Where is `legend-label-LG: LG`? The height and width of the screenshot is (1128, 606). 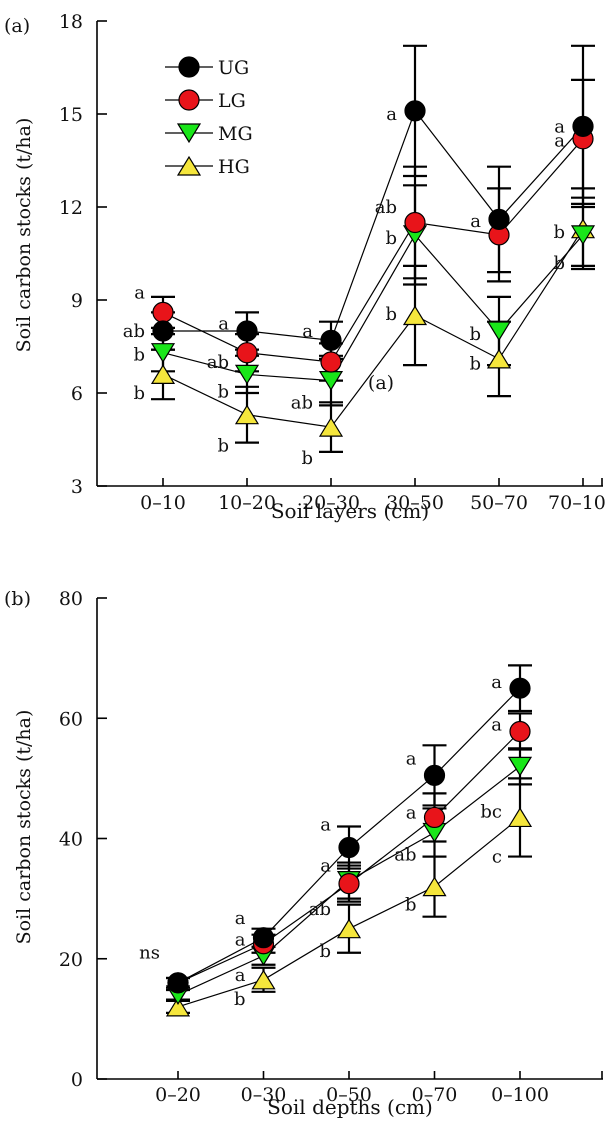
legend-label-LG: LG is located at coordinates (232, 101).